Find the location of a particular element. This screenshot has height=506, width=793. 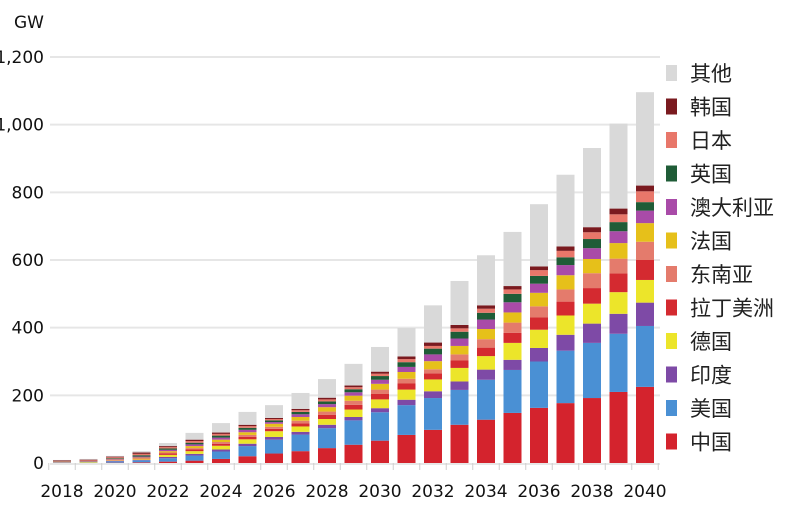

legend-item-印度: 印度 is located at coordinates (699, 376).